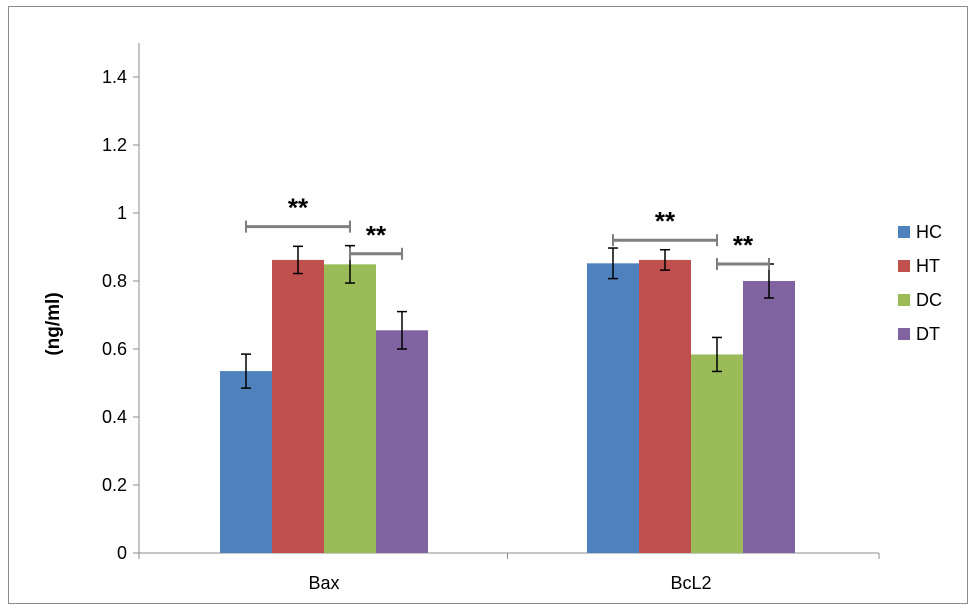 Image resolution: width=977 pixels, height=612 pixels. I want to click on legend-label-hc: HC, so click(929, 232).